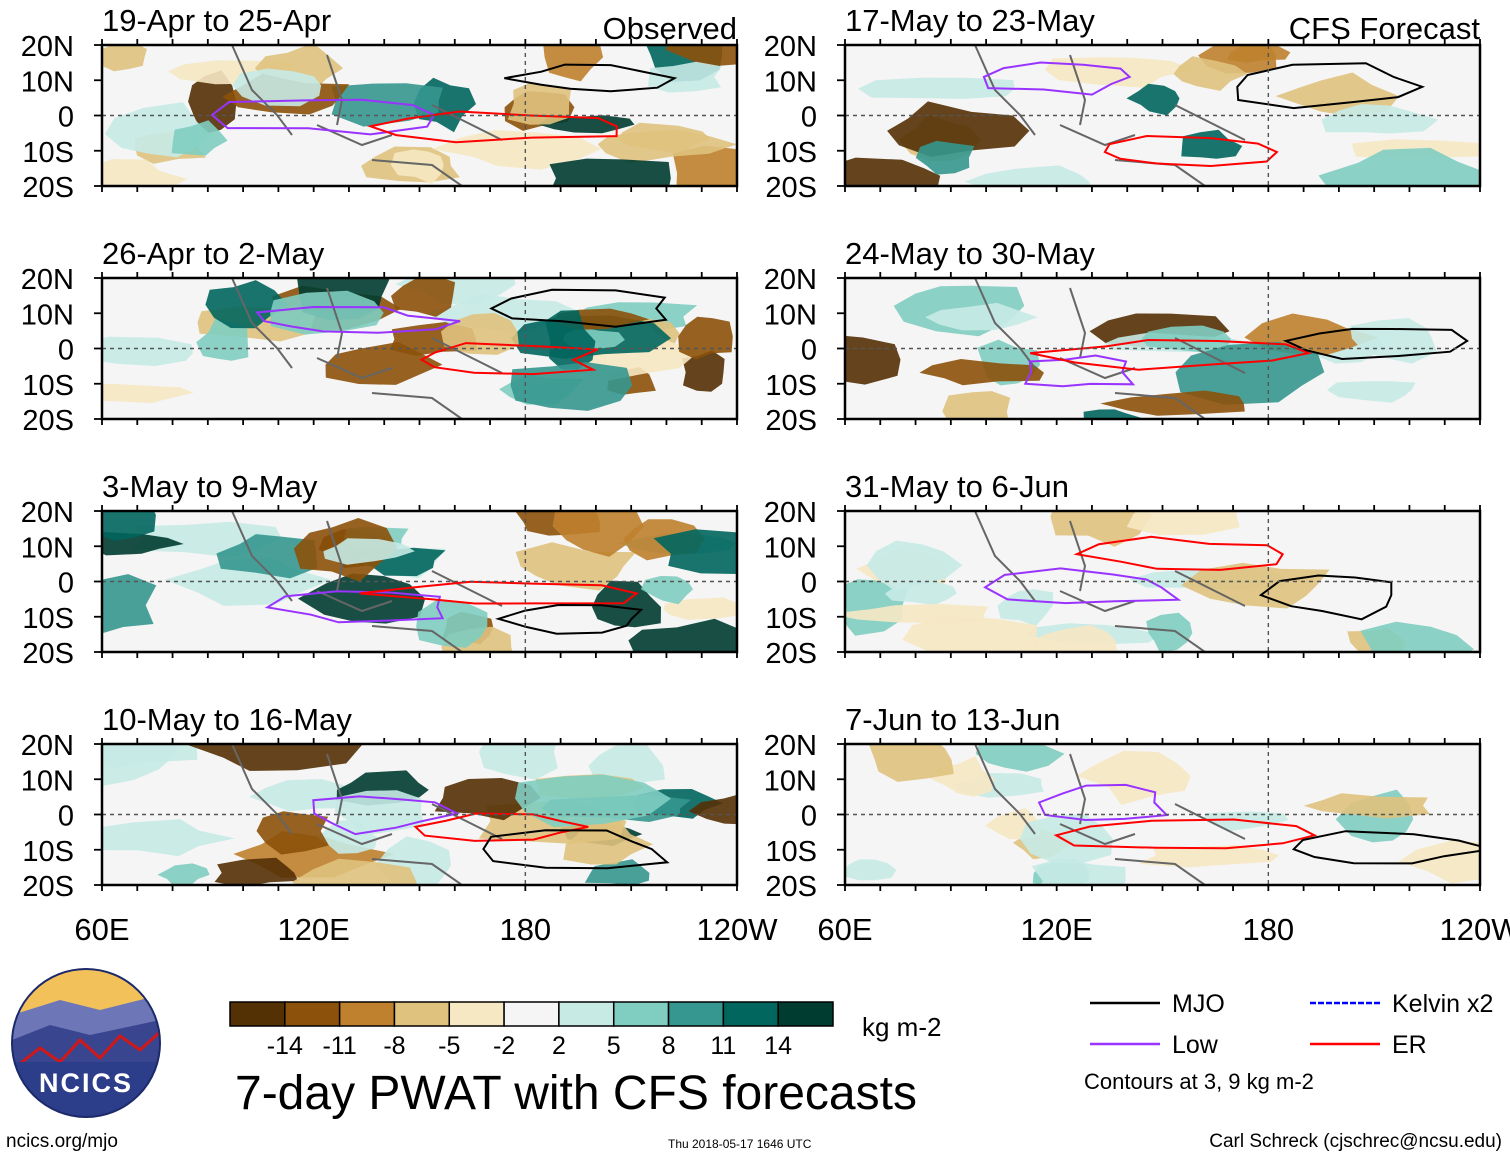 The image size is (1510, 1158). What do you see at coordinates (1355, 1141) in the screenshot?
I see `author-credit: Carl Schreck (cjschrec@ncsu.edu)` at bounding box center [1355, 1141].